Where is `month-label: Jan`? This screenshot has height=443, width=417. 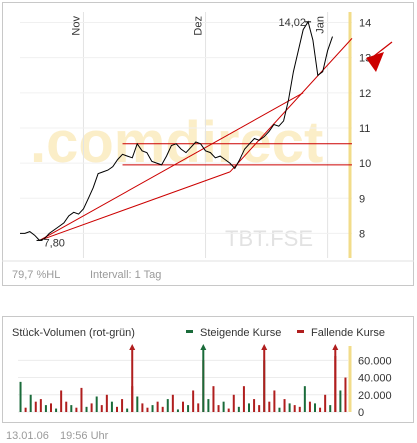 month-label: Jan is located at coordinates (321, 25).